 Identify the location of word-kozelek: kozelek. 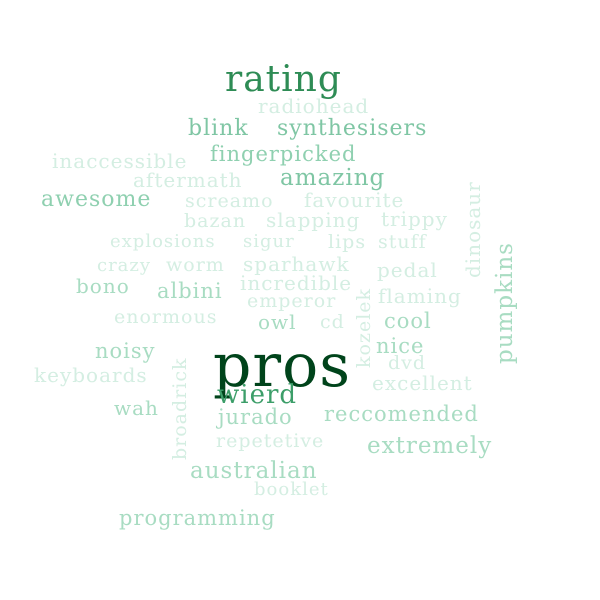
(364, 327).